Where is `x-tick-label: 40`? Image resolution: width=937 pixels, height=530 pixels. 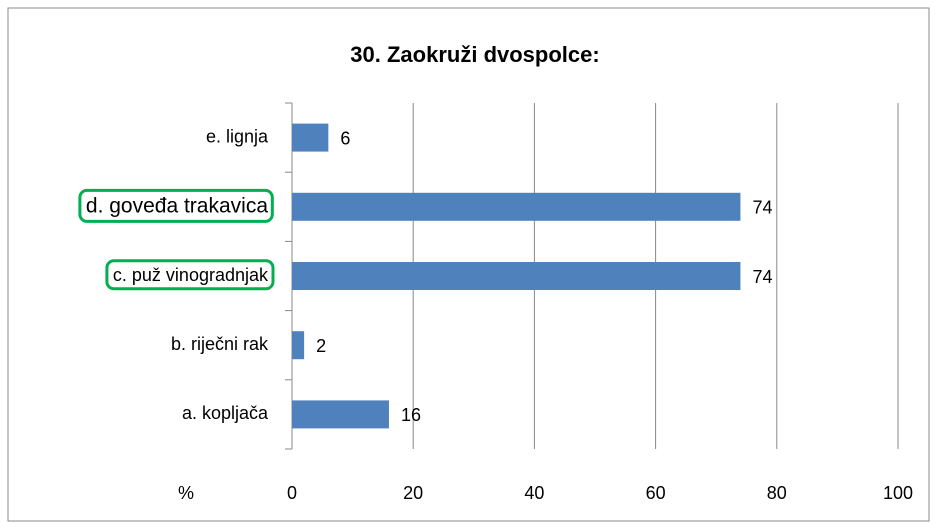
x-tick-label: 40 is located at coordinates (534, 493).